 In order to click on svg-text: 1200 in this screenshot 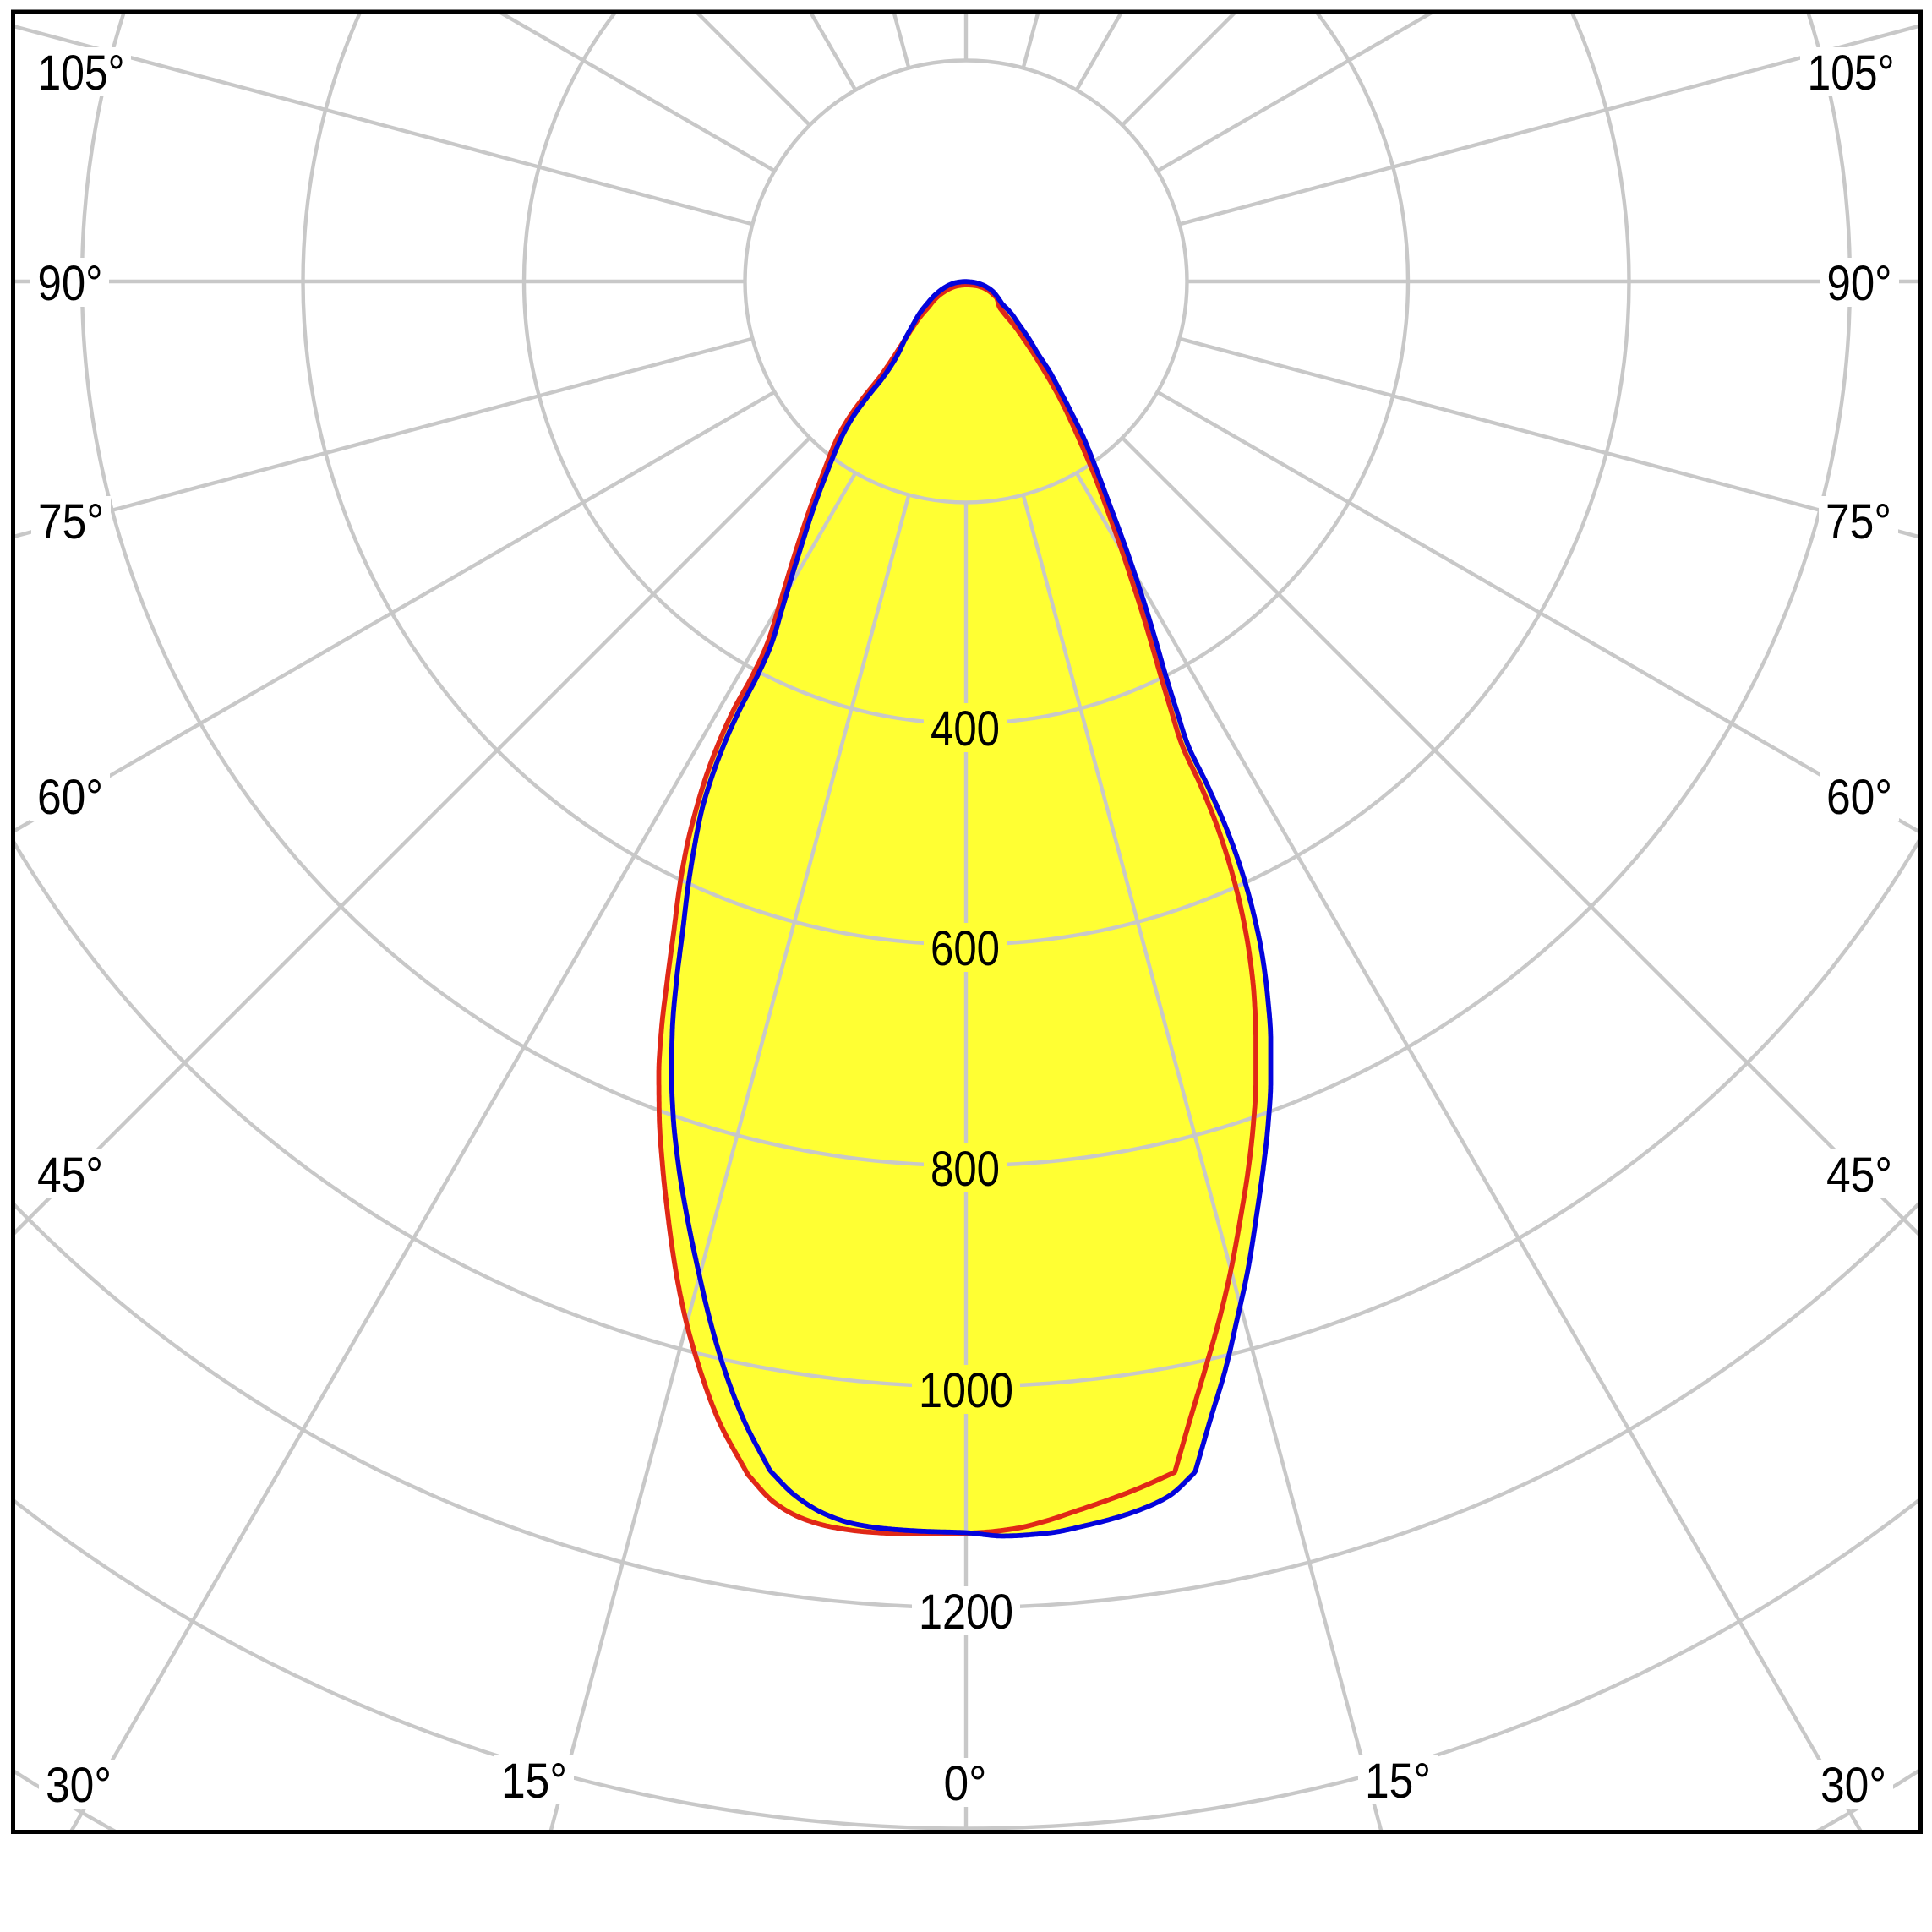, I will do `click(966, 1612)`.